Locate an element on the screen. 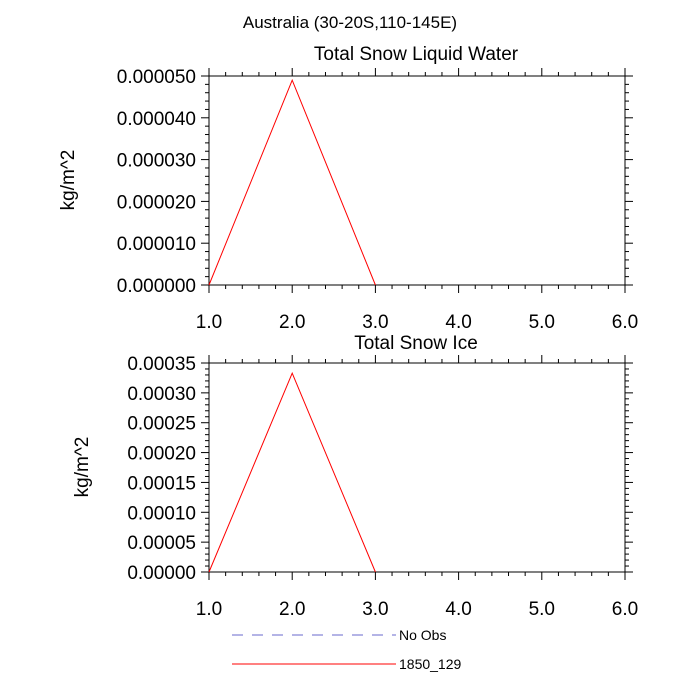  y-tick-label: 0.000030 is located at coordinates (156, 161).